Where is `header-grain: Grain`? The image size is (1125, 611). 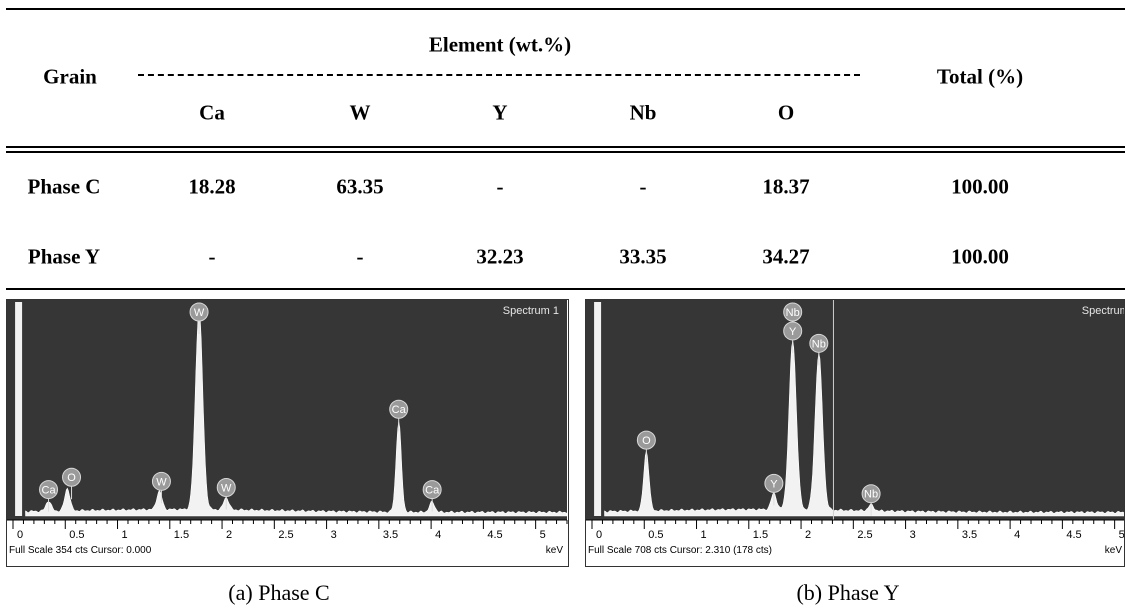 header-grain: Grain is located at coordinates (70, 76).